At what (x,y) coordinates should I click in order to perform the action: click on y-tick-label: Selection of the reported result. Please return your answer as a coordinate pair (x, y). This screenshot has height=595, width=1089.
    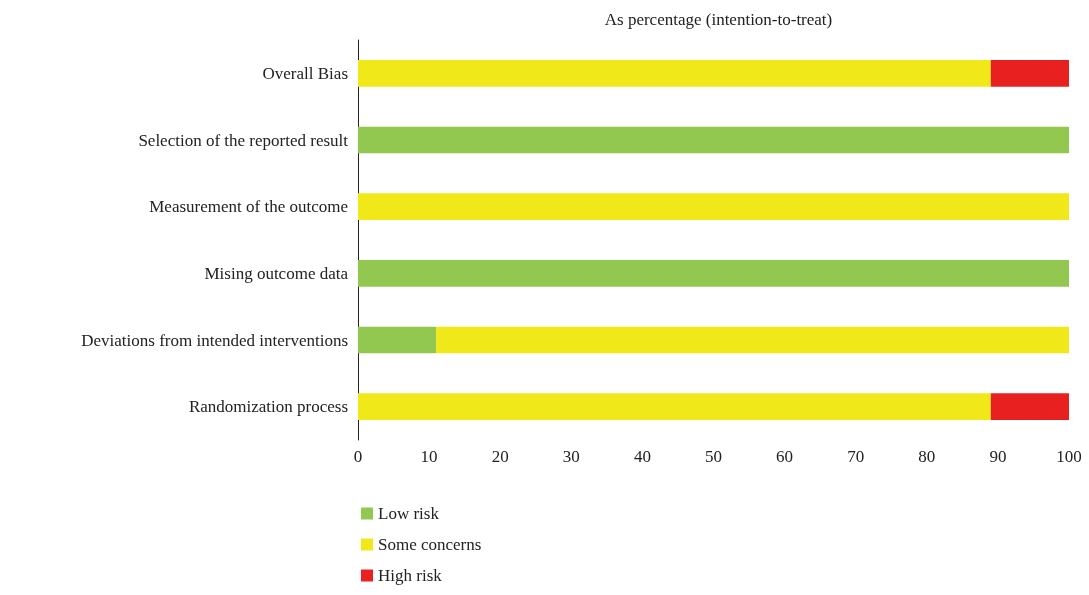
    Looking at the image, I should click on (243, 140).